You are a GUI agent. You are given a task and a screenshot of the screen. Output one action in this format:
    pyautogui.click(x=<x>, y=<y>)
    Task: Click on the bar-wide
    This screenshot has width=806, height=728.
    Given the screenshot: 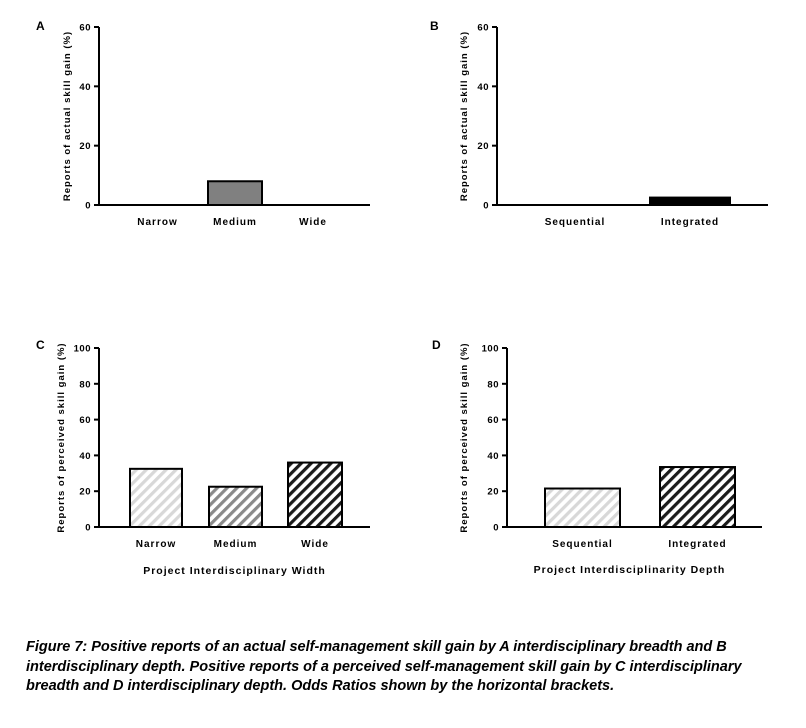 What is the action you would take?
    pyautogui.click(x=315, y=494)
    